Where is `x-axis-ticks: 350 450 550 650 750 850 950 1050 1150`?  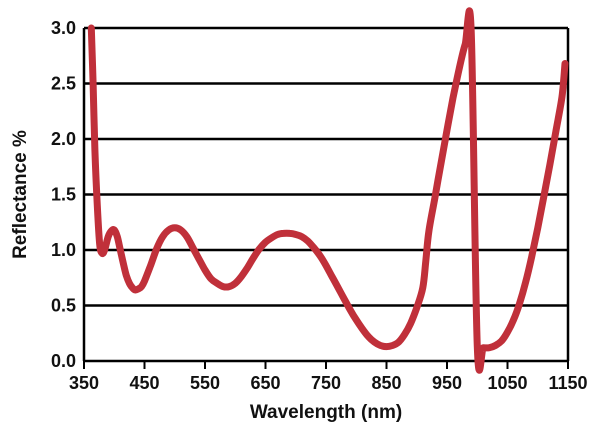
x-axis-ticks: 350 450 550 650 750 850 950 1050 1150 is located at coordinates (328, 377).